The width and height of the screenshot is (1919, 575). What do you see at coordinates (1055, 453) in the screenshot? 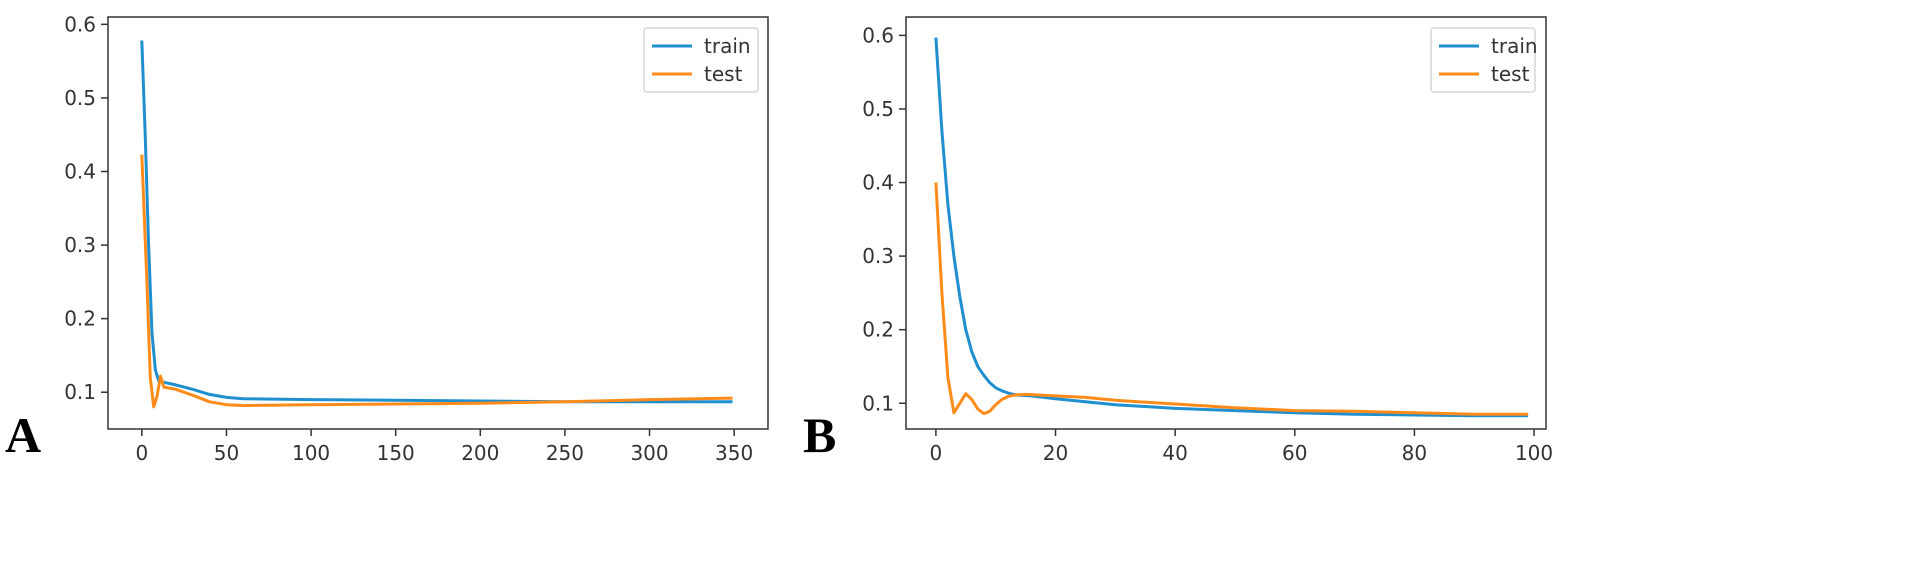
I see `x-tick-label: 20` at bounding box center [1055, 453].